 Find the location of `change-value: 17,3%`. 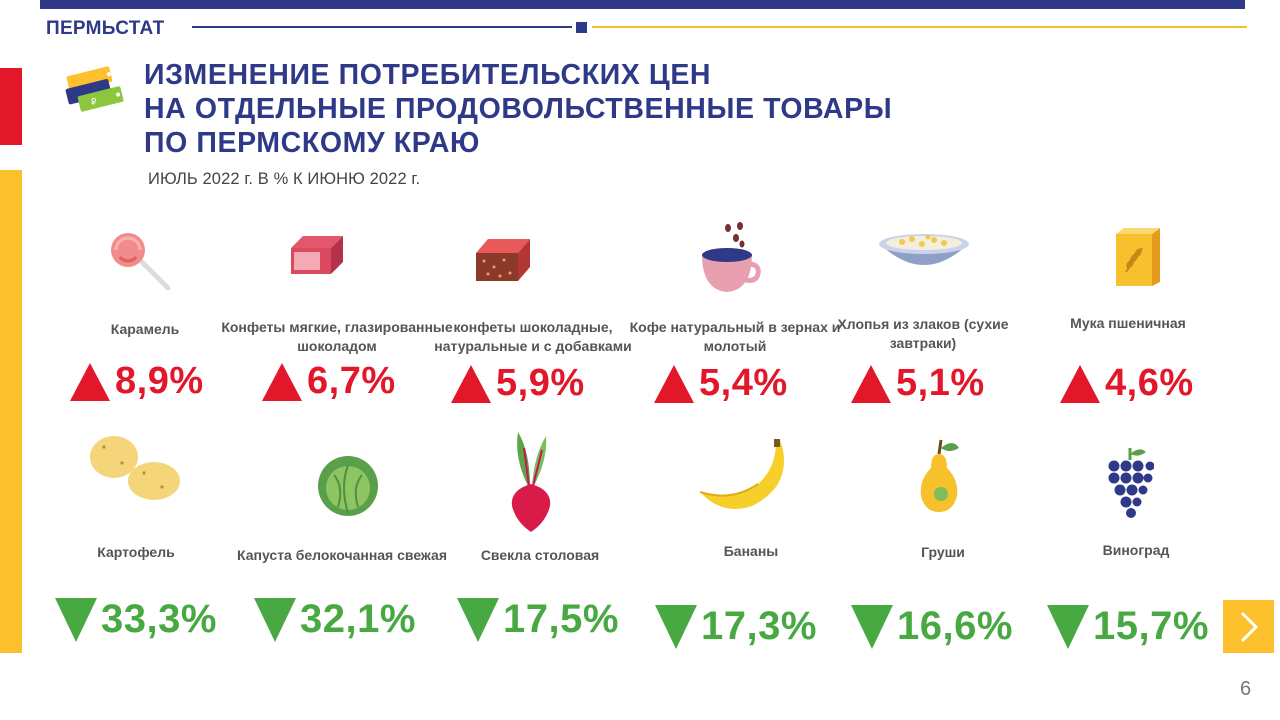

change-value: 17,3% is located at coordinates (759, 626).